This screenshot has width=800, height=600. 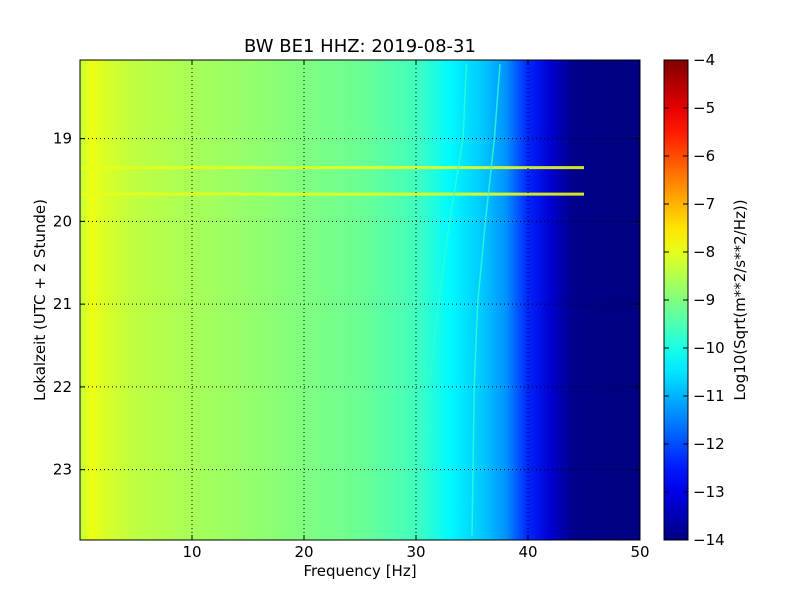 I want to click on y-axis-label: Lokalzeit (UTC + 2 Stunde), so click(x=40, y=300).